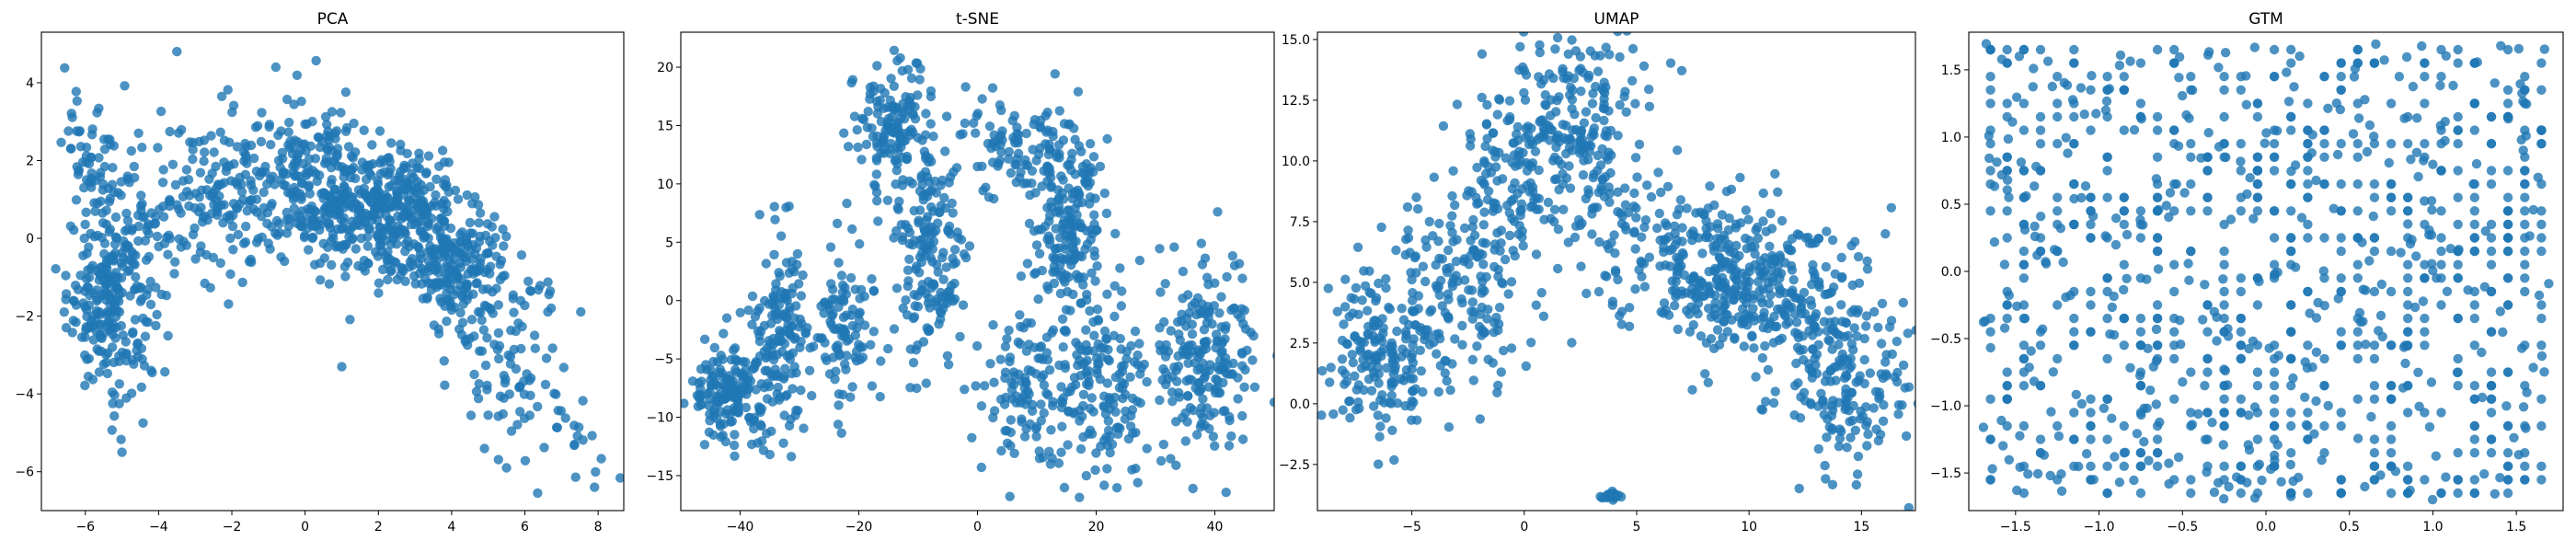 The height and width of the screenshot is (552, 2576). Describe the element at coordinates (659, 476) in the screenshot. I see `y-tick-label: −15` at that location.